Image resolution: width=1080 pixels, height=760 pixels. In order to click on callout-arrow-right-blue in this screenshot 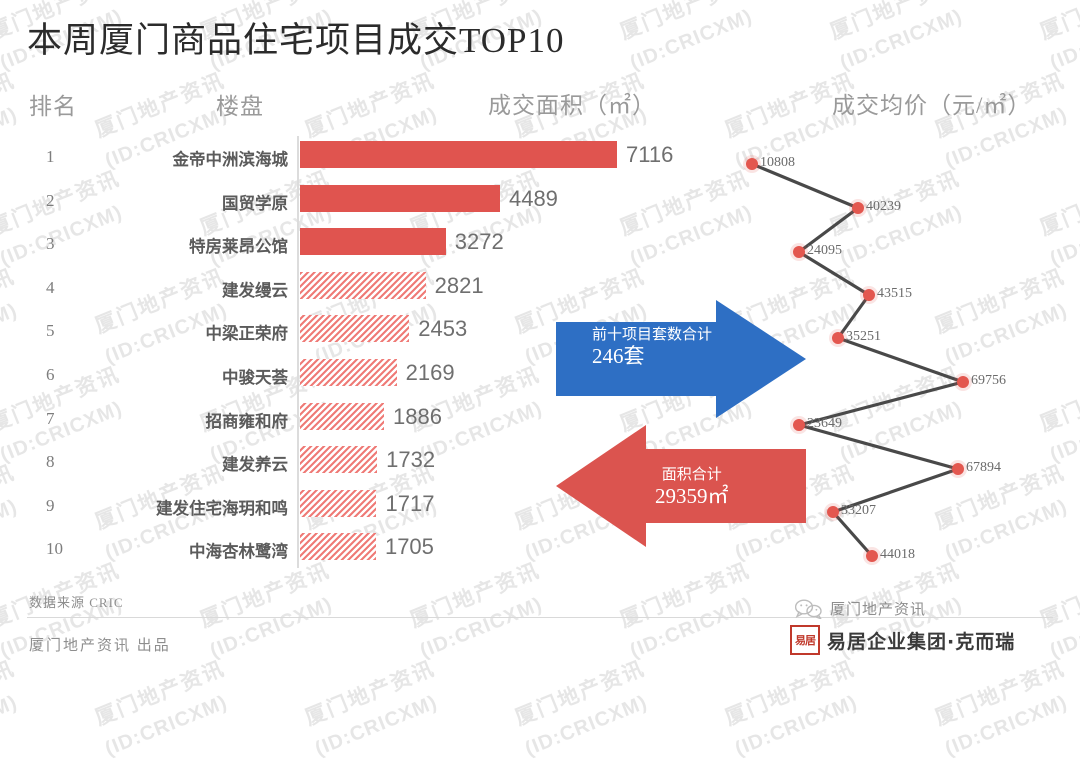, I will do `click(681, 359)`.